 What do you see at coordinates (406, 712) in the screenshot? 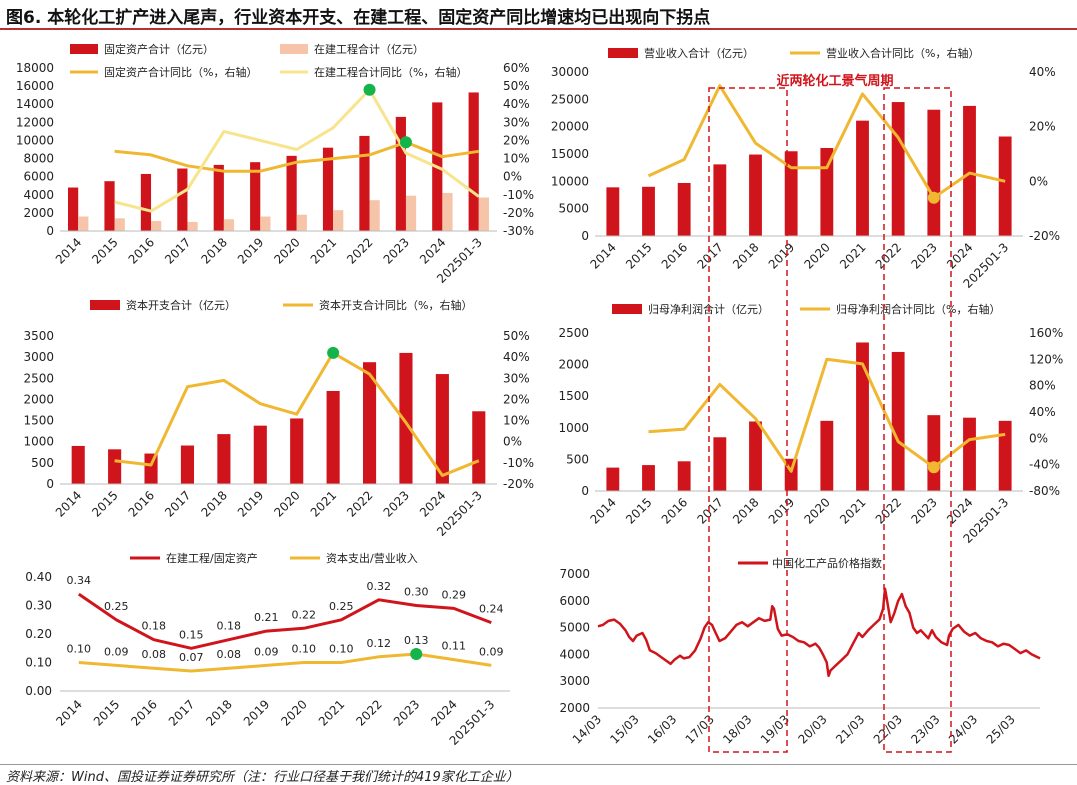
I see `ratios-x-tick: 2023` at bounding box center [406, 712].